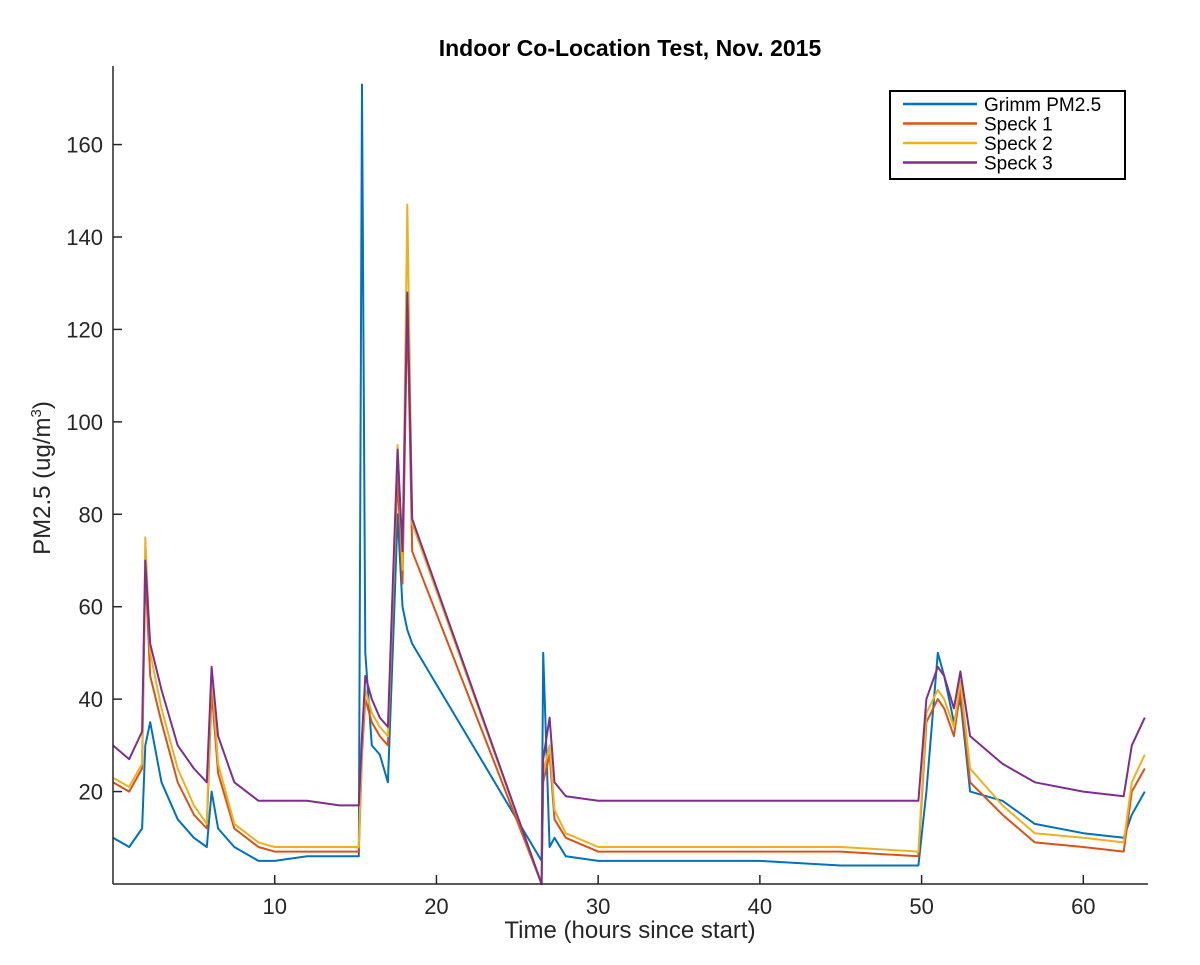  Describe the element at coordinates (679, 897) in the screenshot. I see `x-ticks: 10 20 30 40 50 60` at that location.